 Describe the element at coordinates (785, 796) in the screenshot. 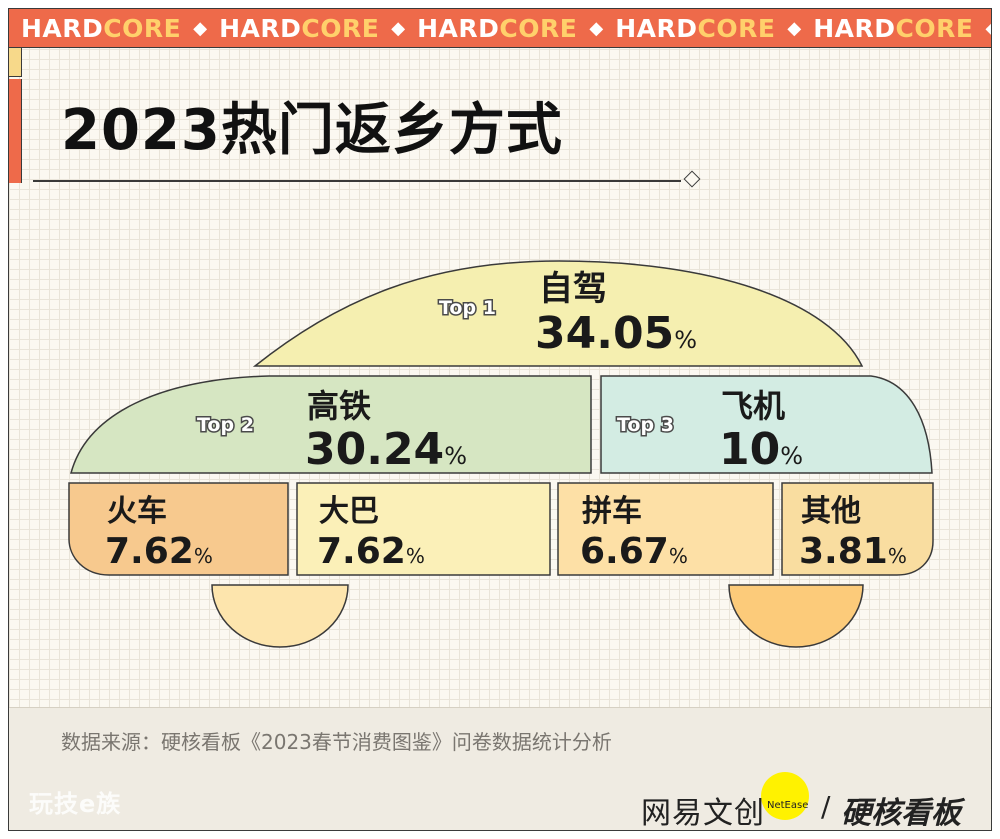

I see `brand-dot-icon` at that location.